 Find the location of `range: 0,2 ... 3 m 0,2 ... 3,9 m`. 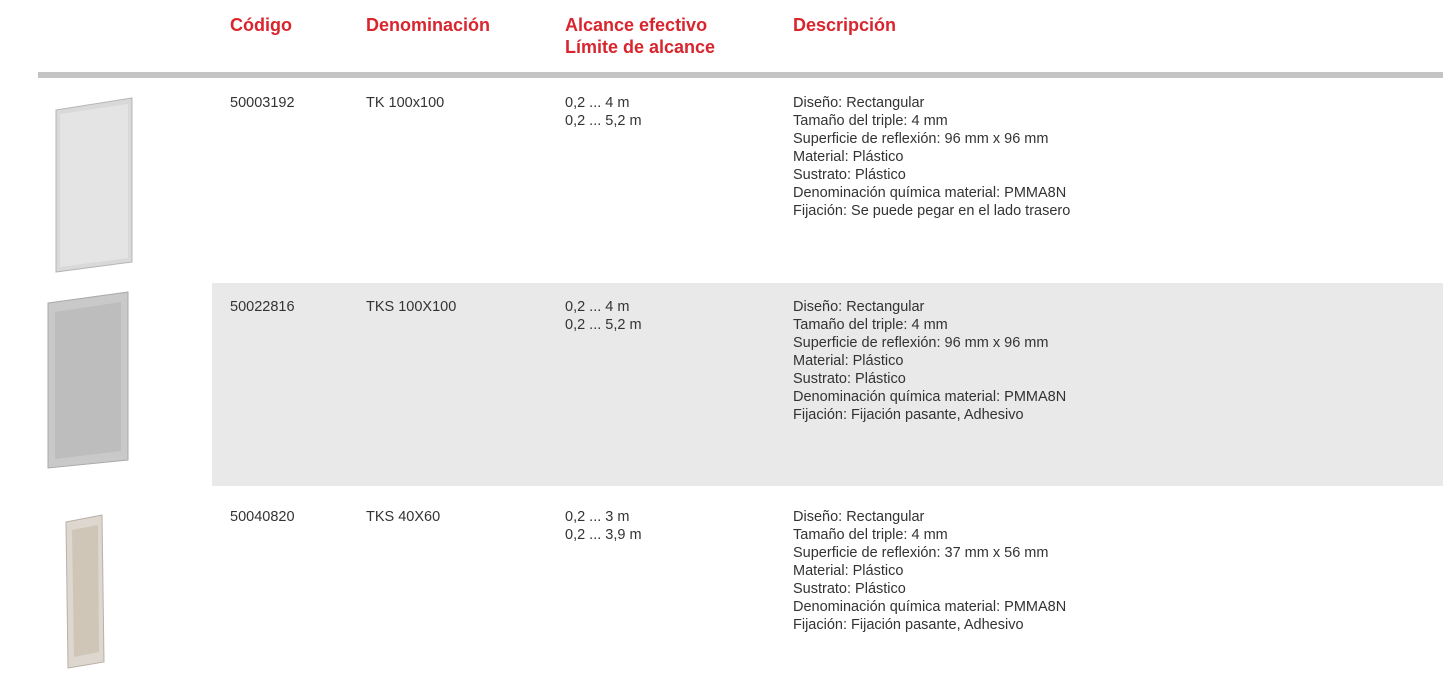

range: 0,2 ... 3 m 0,2 ... 3,9 m is located at coordinates (603, 526).